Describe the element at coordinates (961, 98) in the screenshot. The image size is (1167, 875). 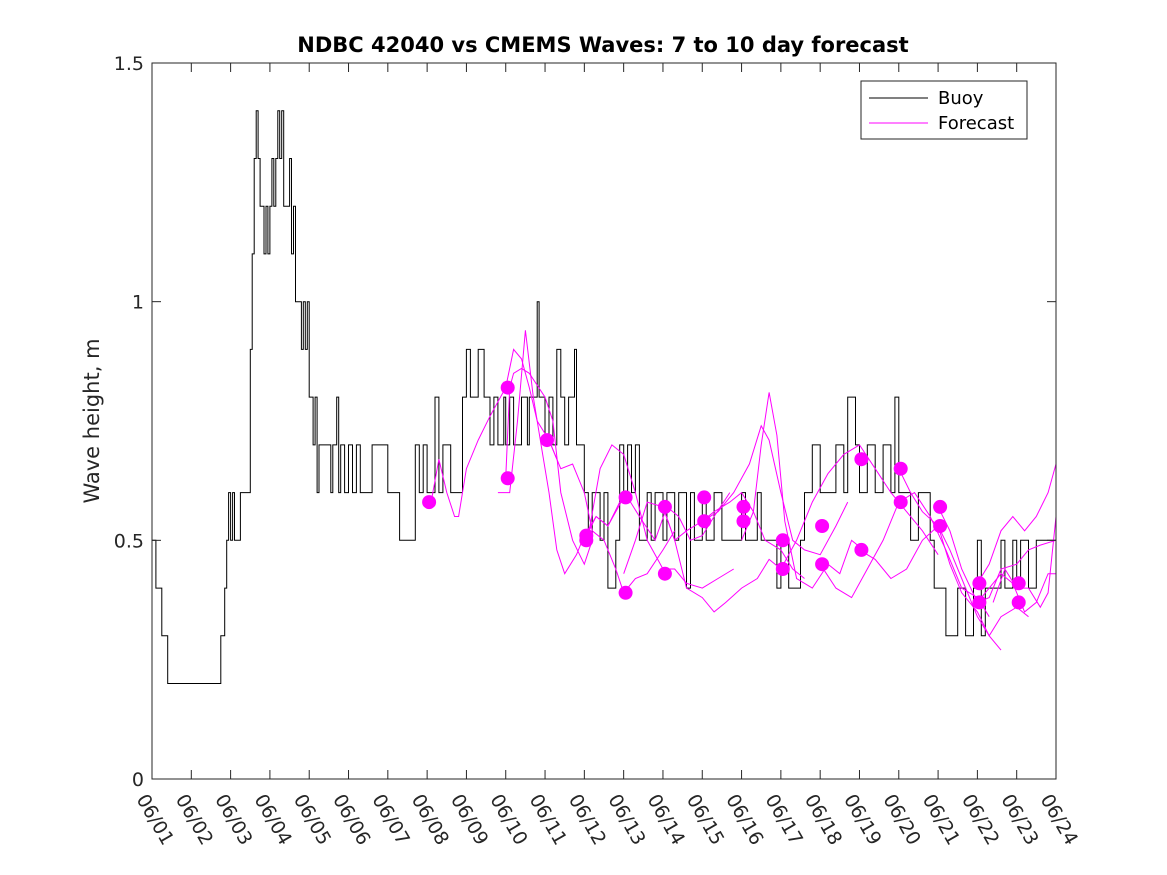
I see `legend-buoy-label: Buoy` at that location.